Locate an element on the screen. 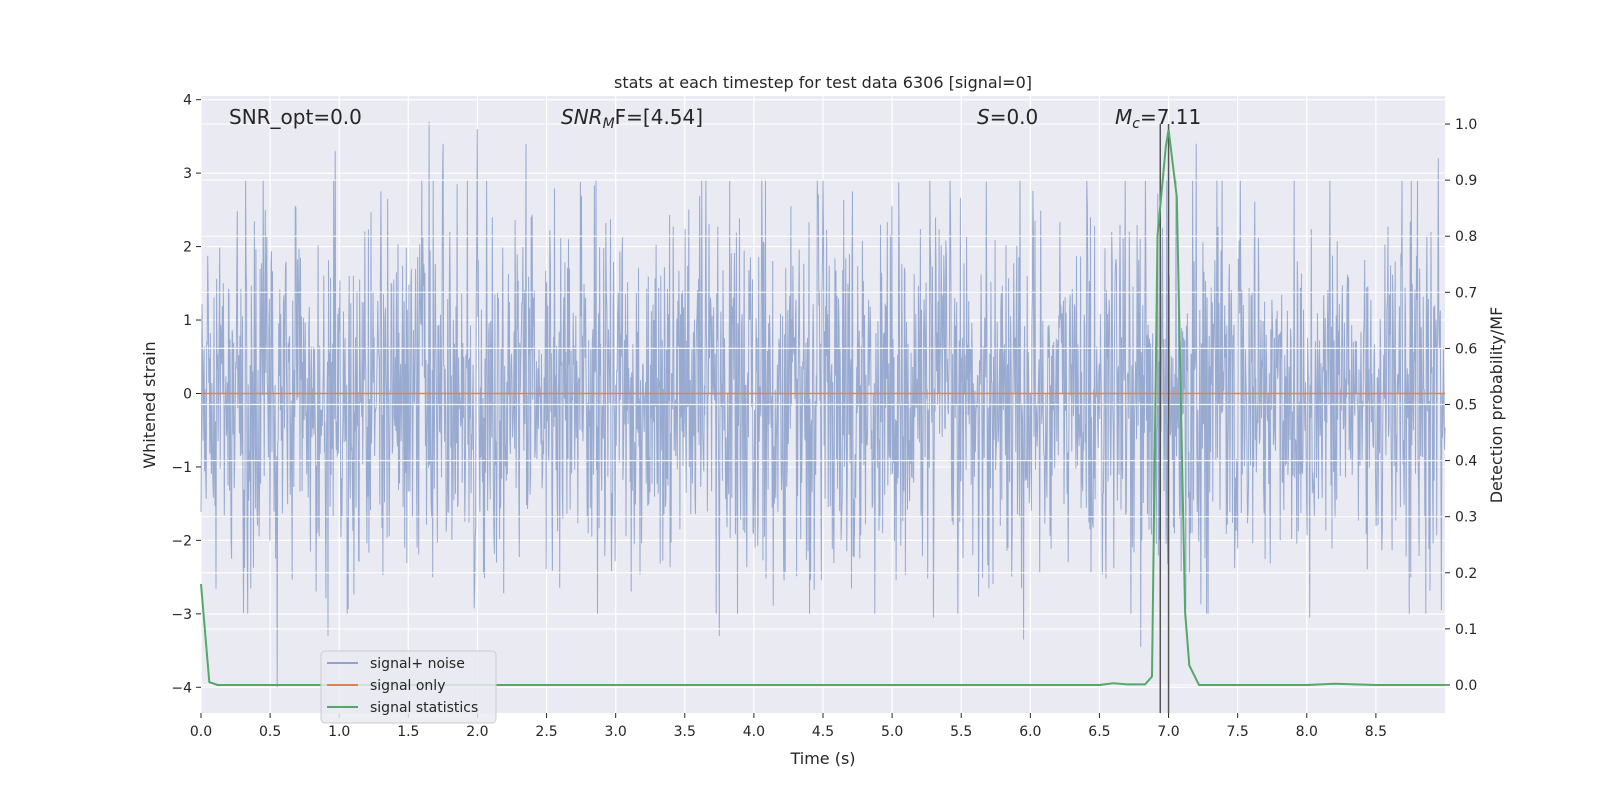 This screenshot has width=1600, height=800. x-tick-label: 7.0 is located at coordinates (1168, 732).